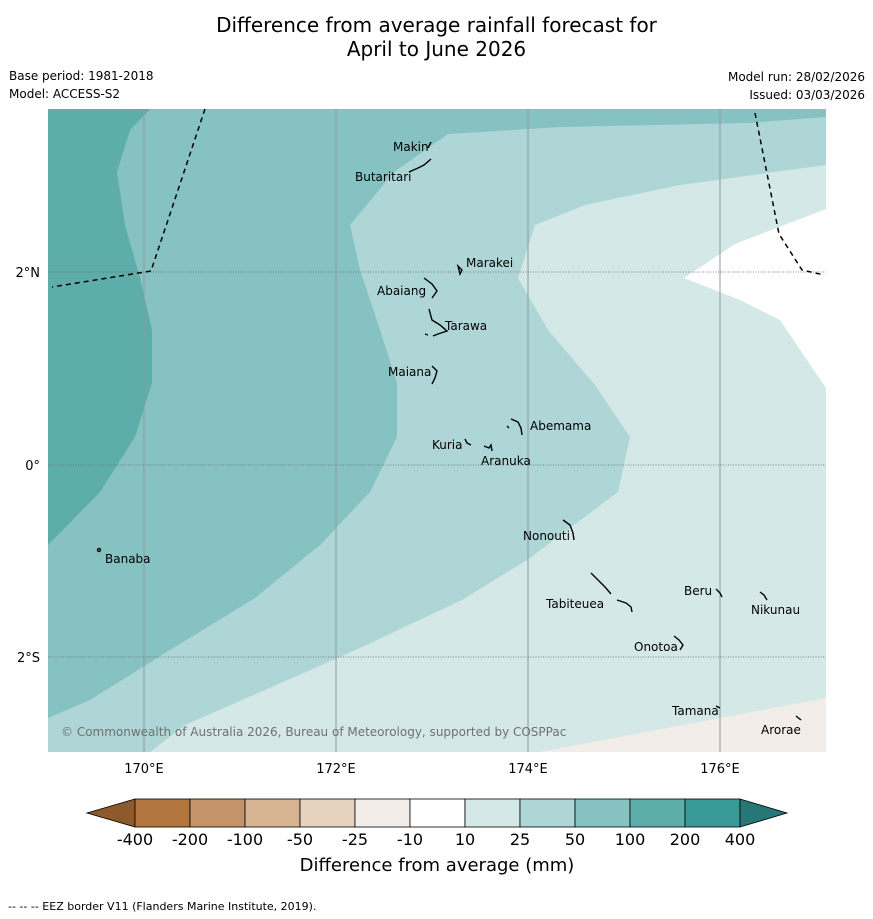  I want to click on banaba-outline, so click(99, 550).